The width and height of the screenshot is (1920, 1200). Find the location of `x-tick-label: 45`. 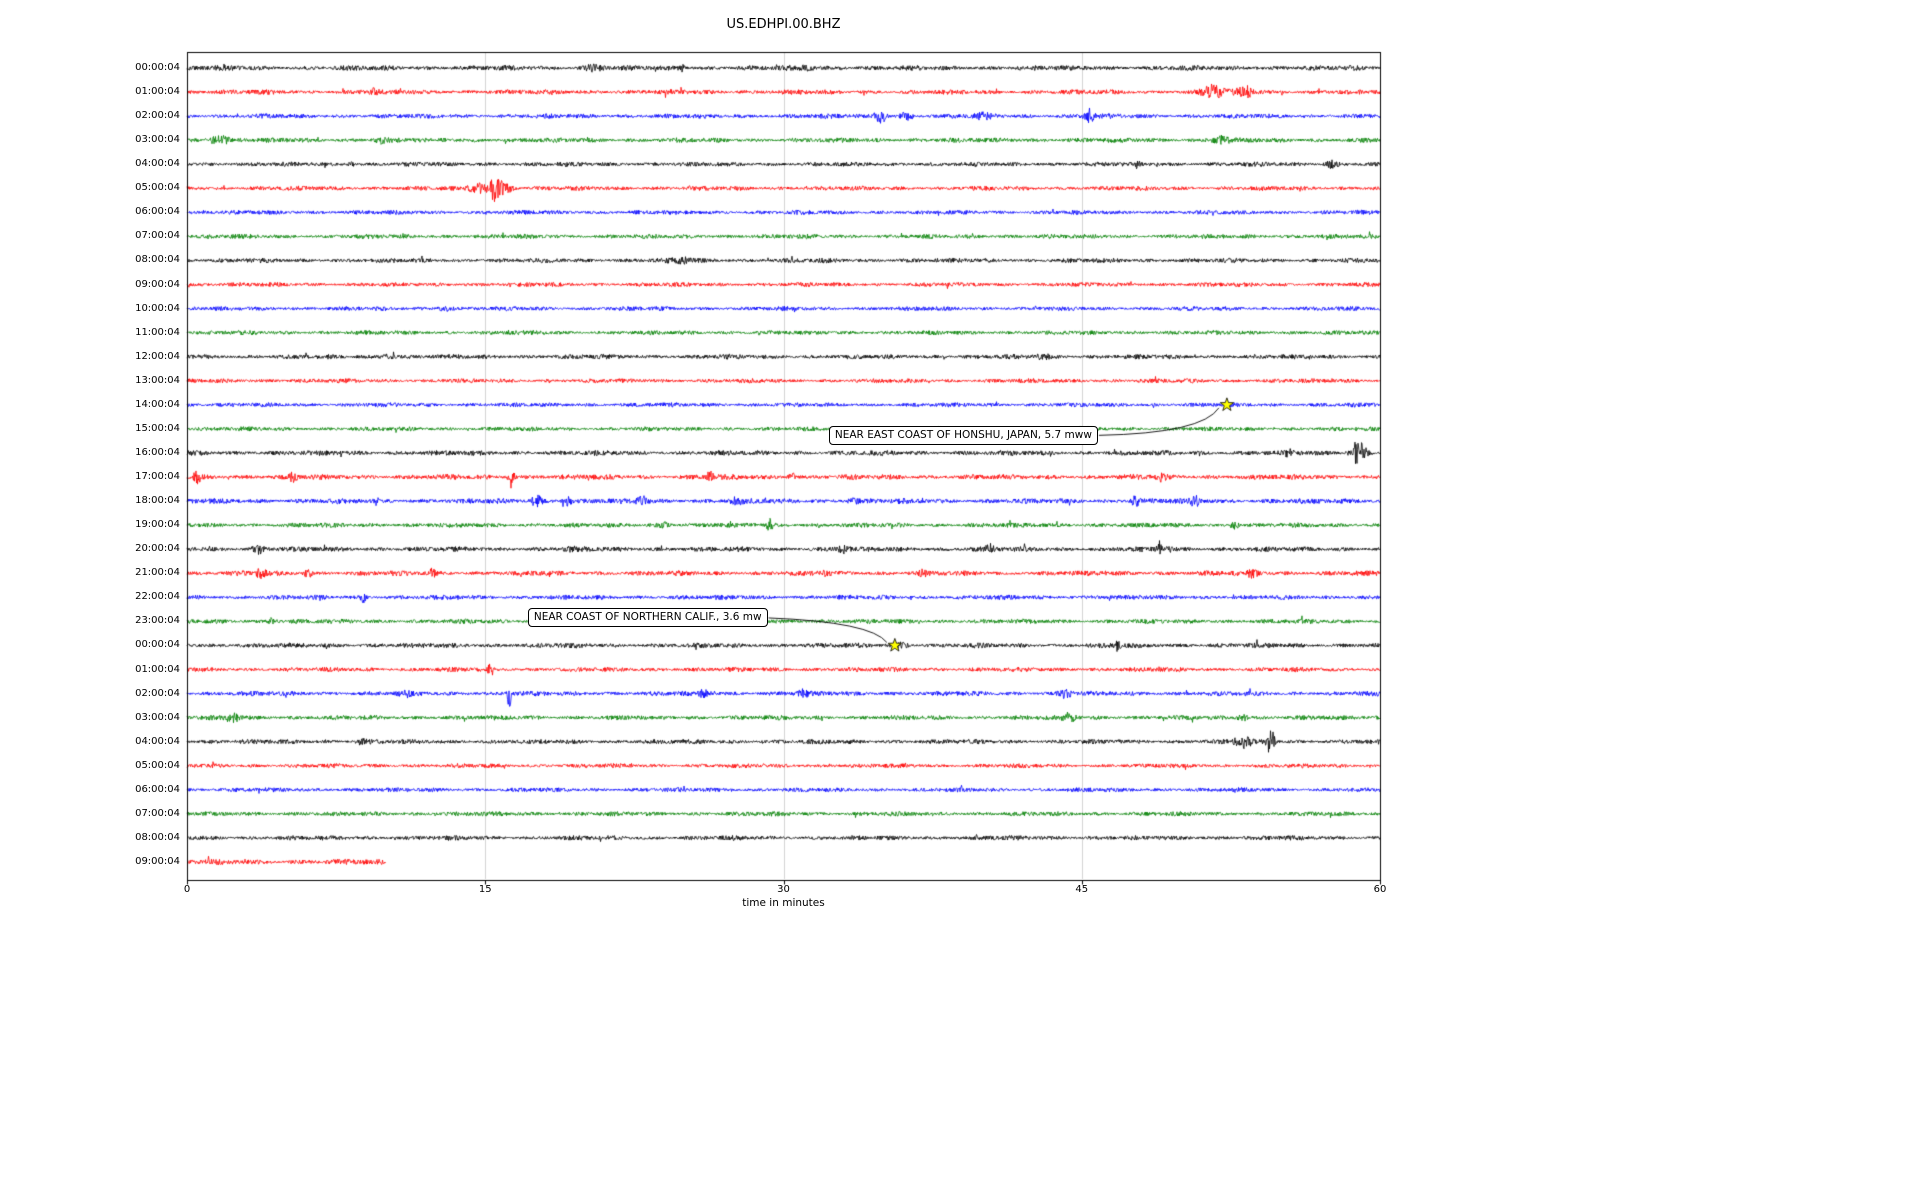

x-tick-label: 45 is located at coordinates (1082, 889).